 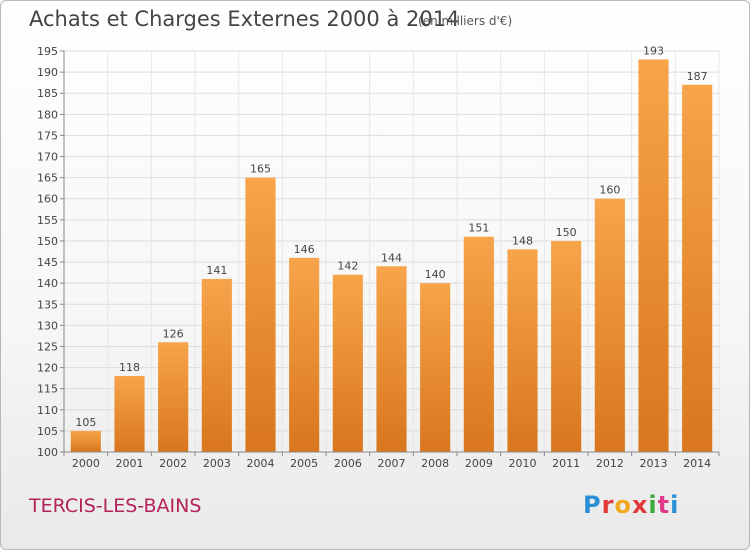 I want to click on logo-letter: x, so click(x=640, y=505).